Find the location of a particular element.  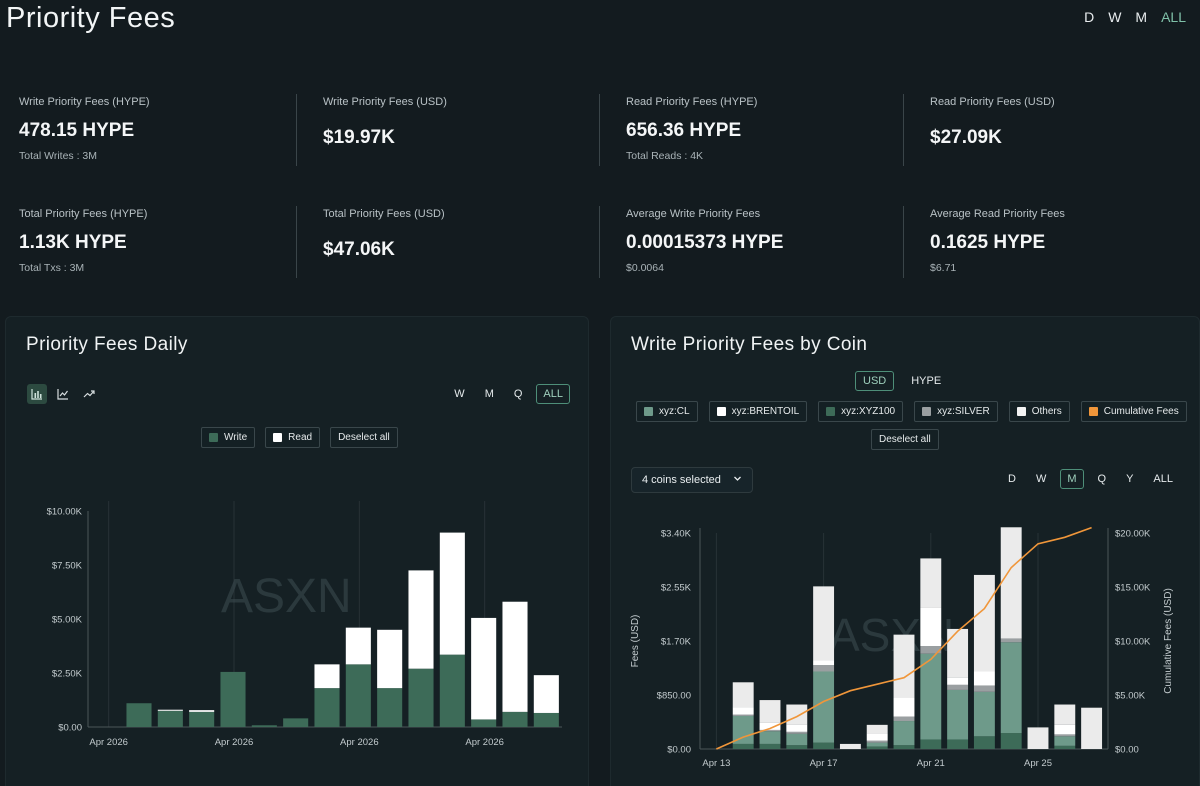

tab-d: D is located at coordinates (1012, 479).